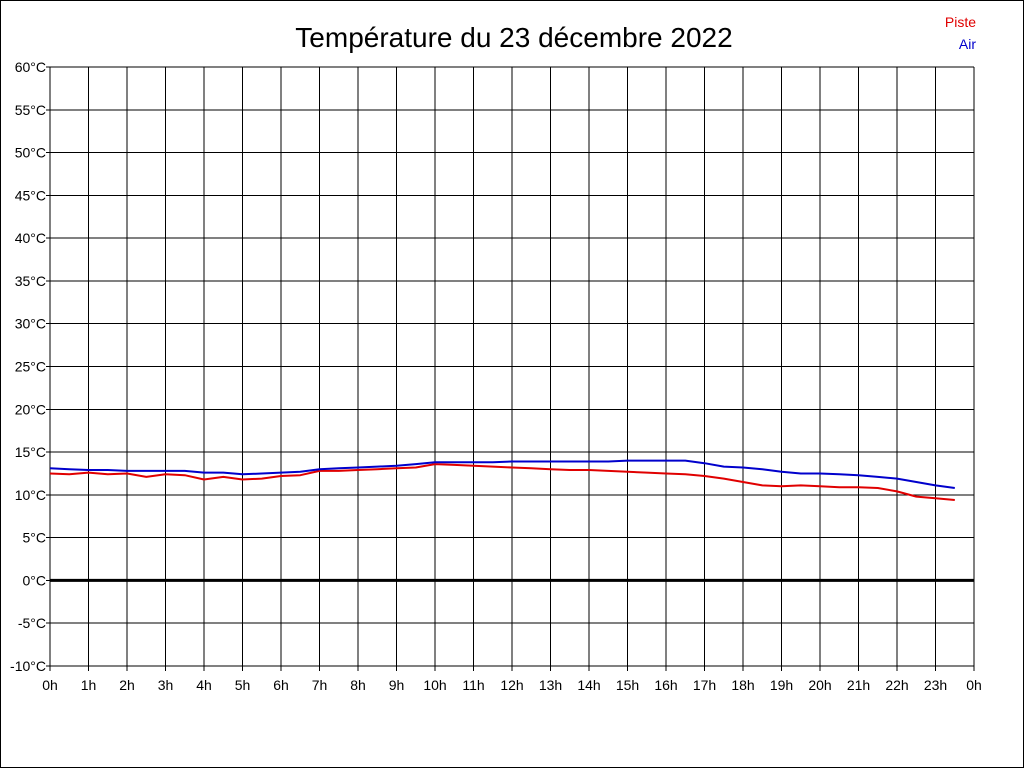 The width and height of the screenshot is (1024, 768). Describe the element at coordinates (30, 195) in the screenshot. I see `y-tick-label: 45°C` at that location.